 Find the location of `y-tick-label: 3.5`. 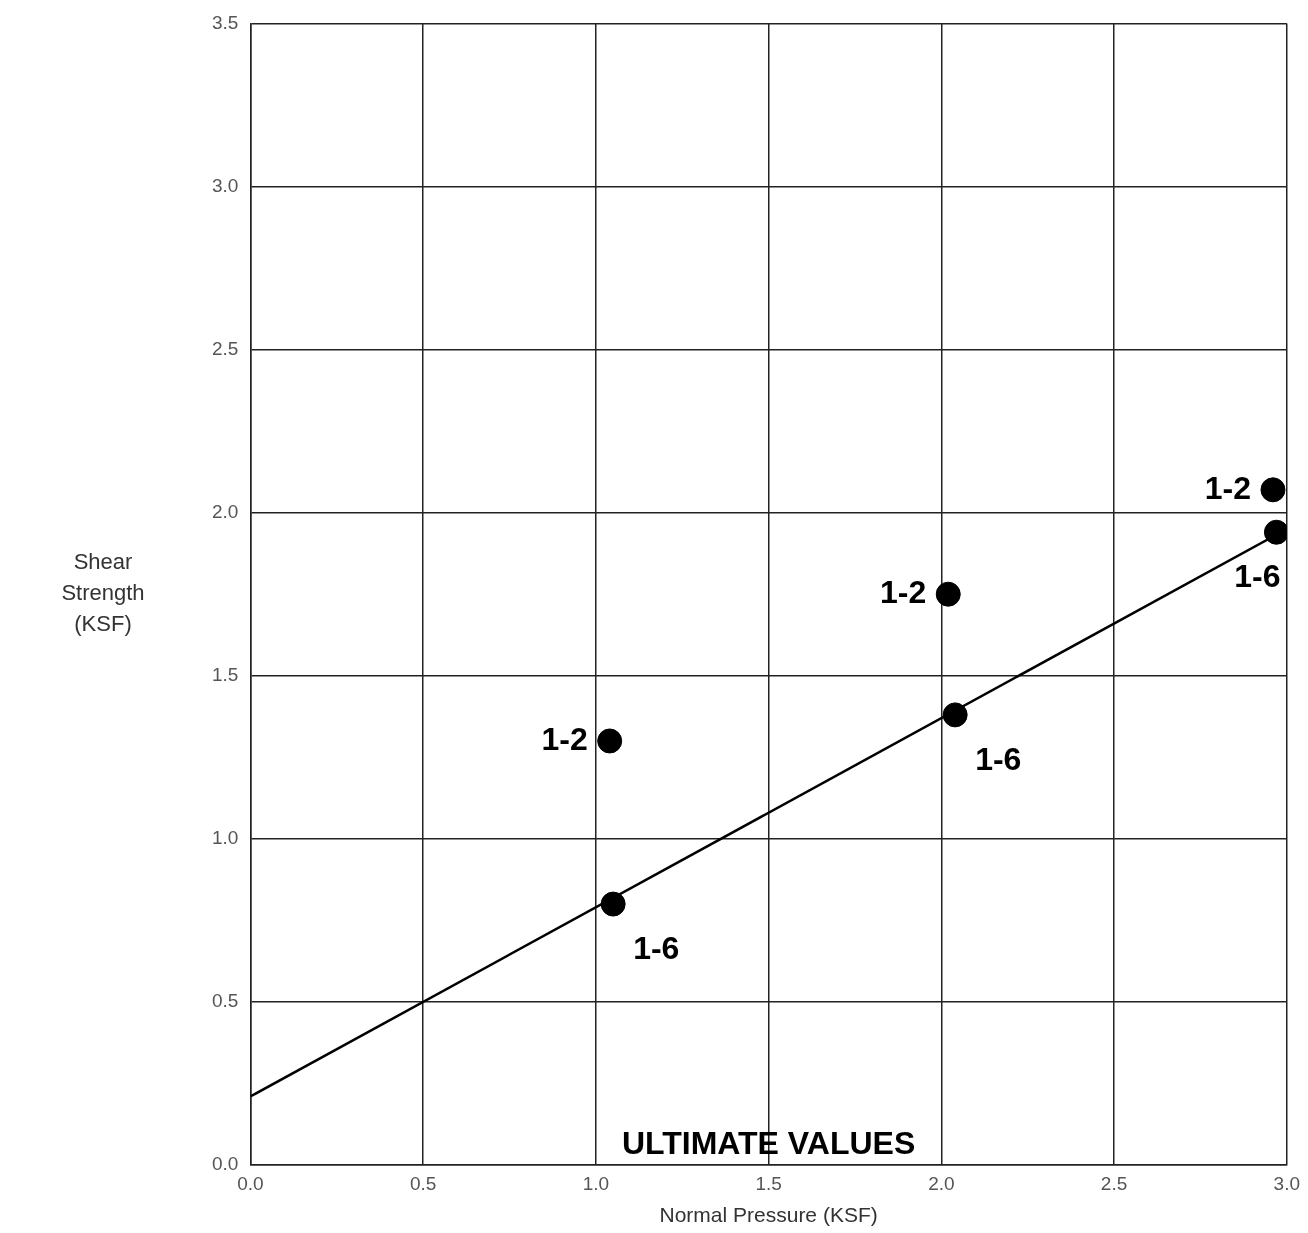

y-tick-label: 3.5 is located at coordinates (225, 22).